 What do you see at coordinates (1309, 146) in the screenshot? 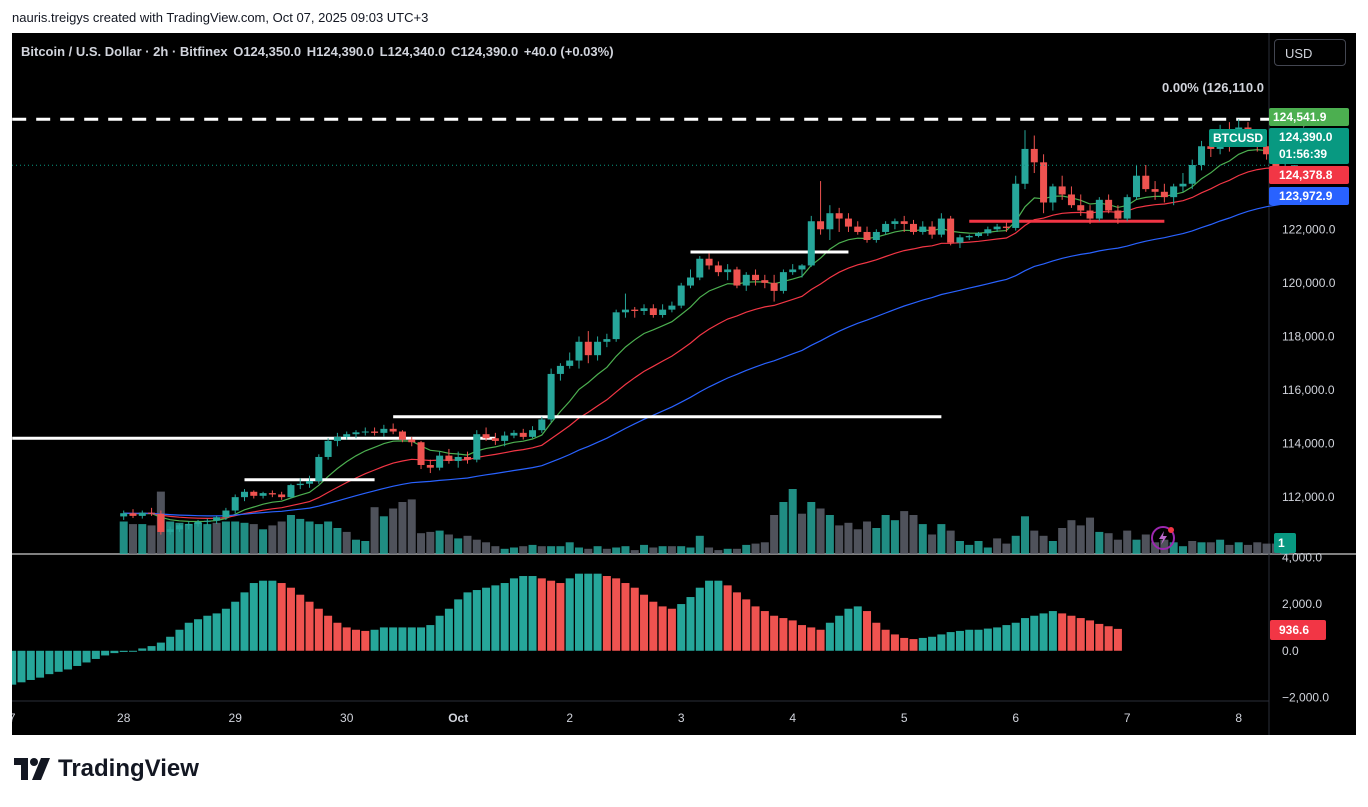
I see `tag-last-price: 124,390.0 01:56:39` at bounding box center [1309, 146].